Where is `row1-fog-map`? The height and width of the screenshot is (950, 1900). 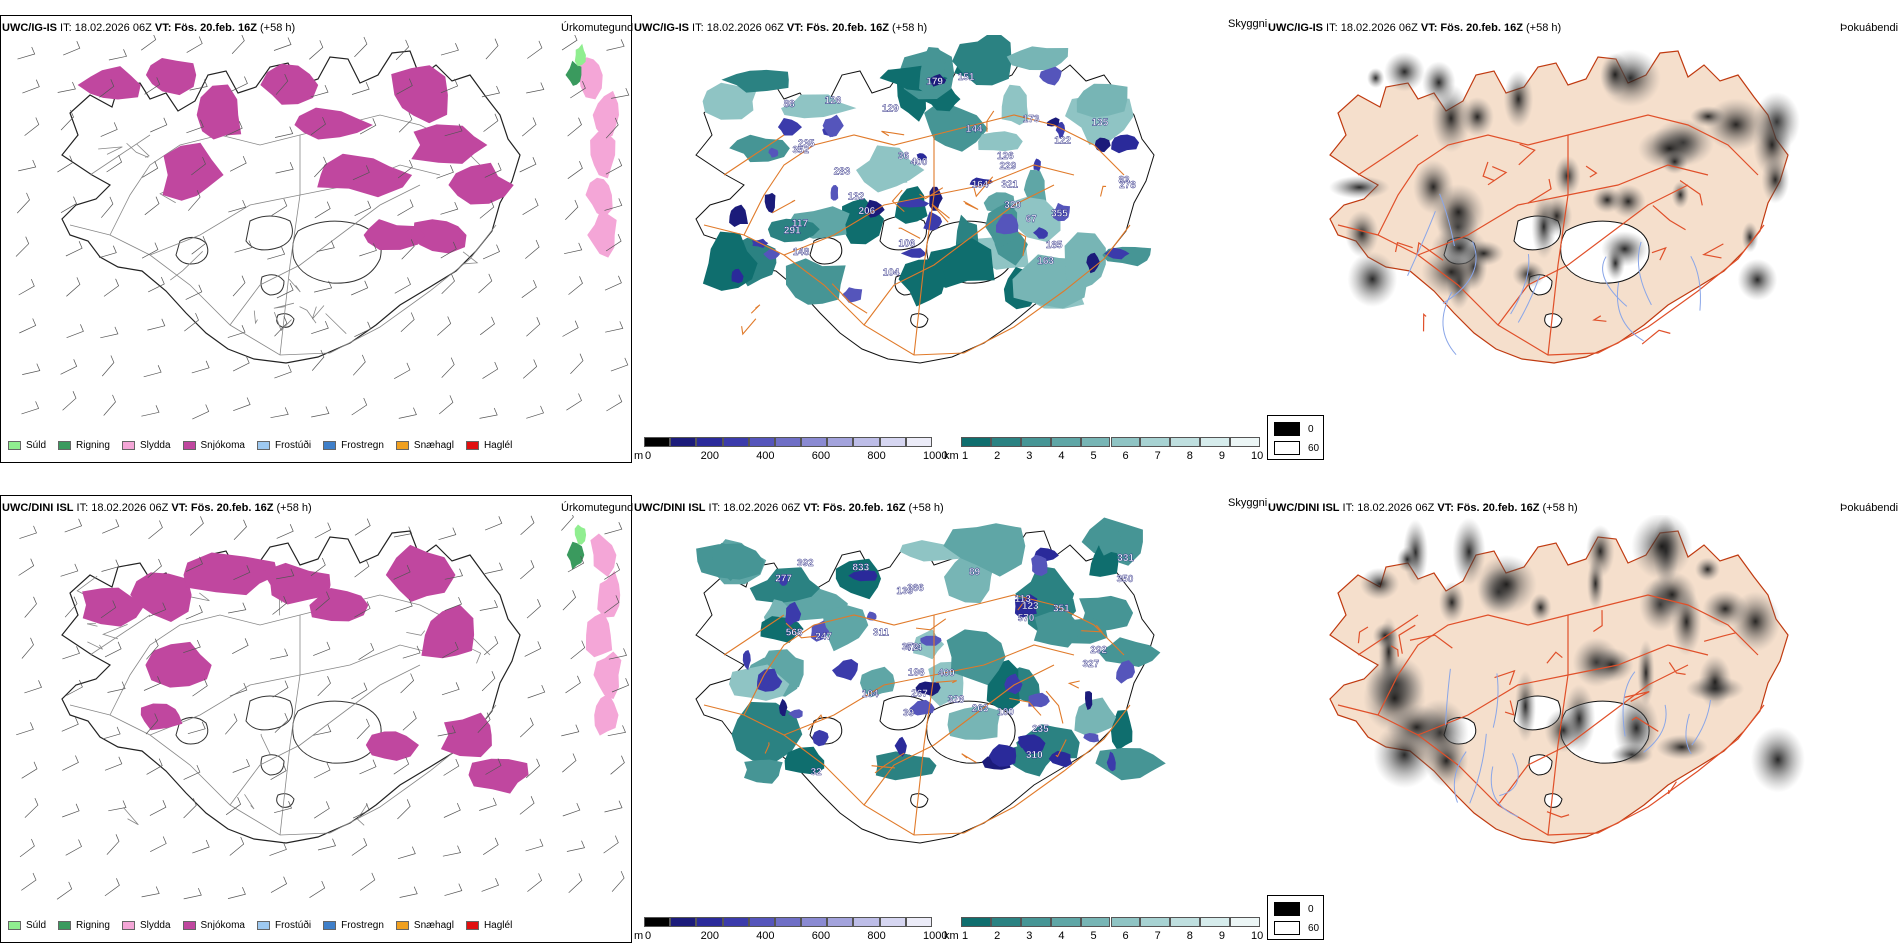
row1-fog-map is located at coordinates (1584, 231).